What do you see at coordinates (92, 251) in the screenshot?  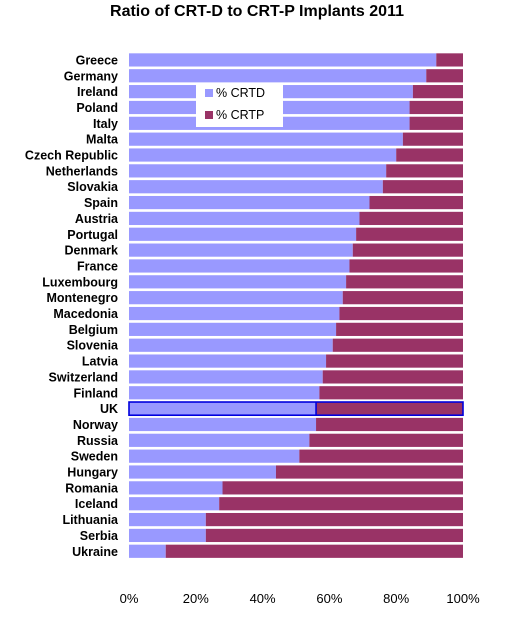 I see `category-label-denmark: Denmark` at bounding box center [92, 251].